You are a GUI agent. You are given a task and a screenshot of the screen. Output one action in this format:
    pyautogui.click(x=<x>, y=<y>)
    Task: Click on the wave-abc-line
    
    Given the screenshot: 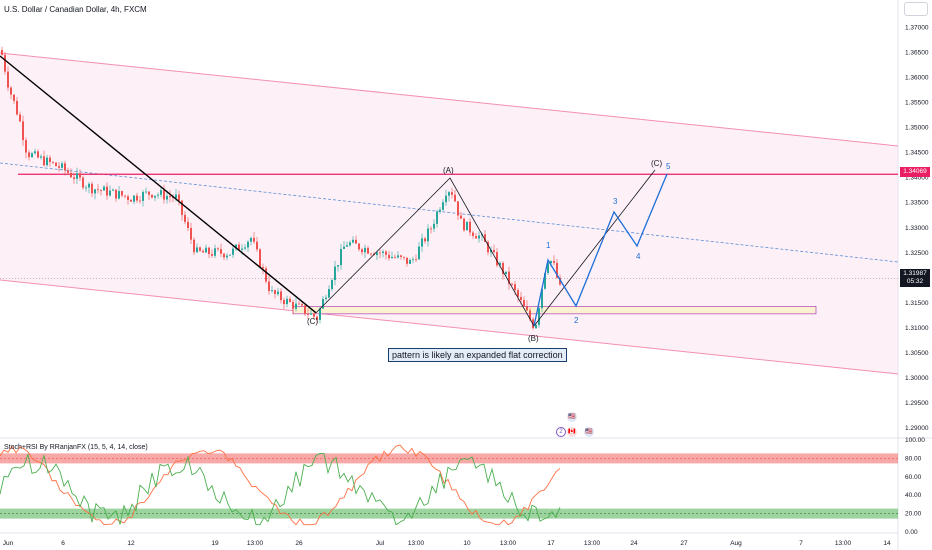 What is the action you would take?
    pyautogui.click(x=485, y=248)
    